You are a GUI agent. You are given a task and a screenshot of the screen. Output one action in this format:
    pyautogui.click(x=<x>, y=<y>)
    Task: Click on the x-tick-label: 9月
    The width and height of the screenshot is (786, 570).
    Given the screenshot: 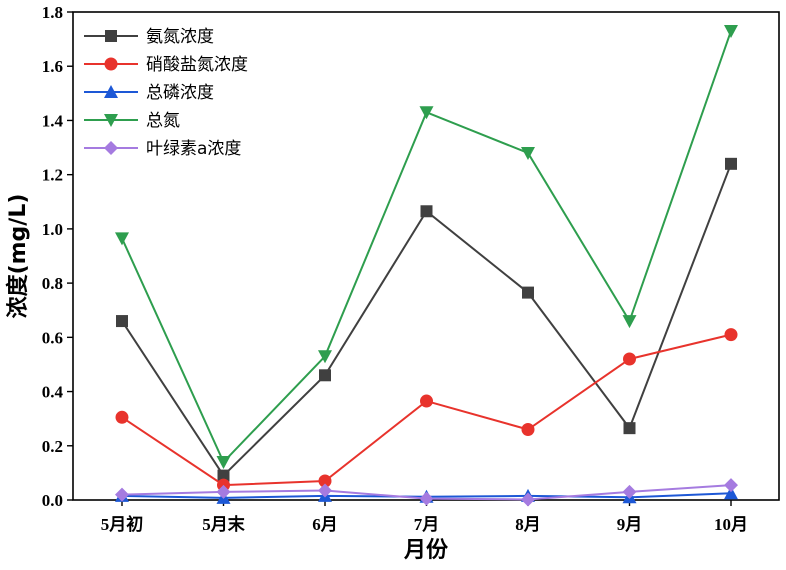 What is the action you would take?
    pyautogui.click(x=630, y=524)
    